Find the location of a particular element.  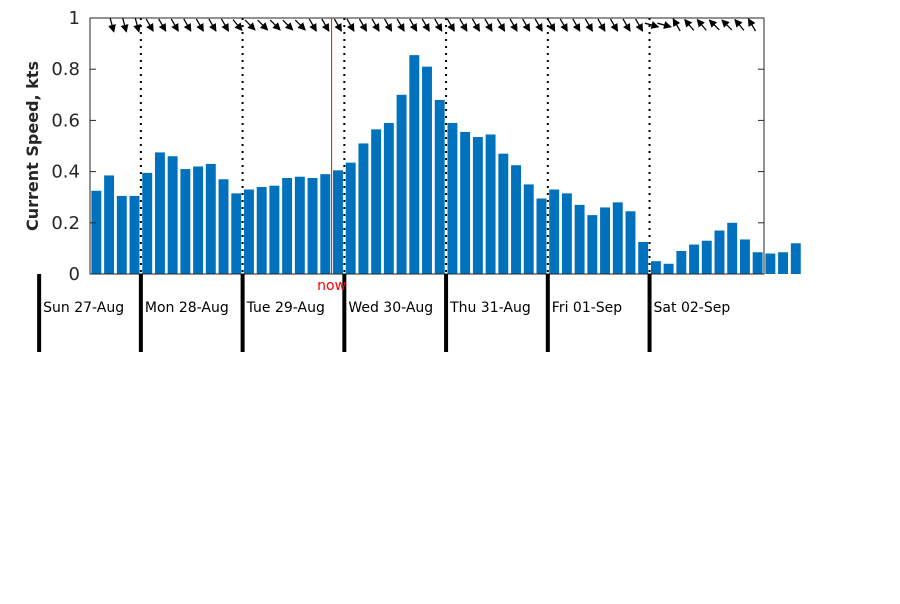

day-label: Mon 28-Aug is located at coordinates (187, 308).